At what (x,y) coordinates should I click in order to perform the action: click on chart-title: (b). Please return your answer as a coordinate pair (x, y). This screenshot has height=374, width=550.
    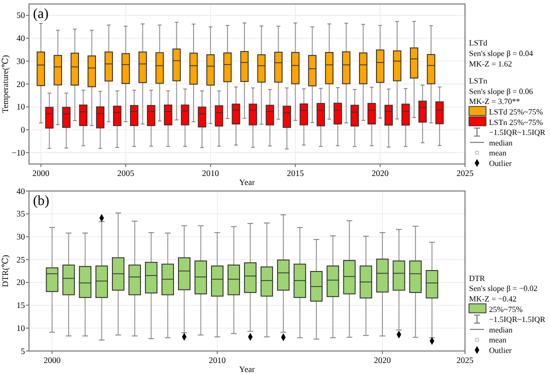
    Looking at the image, I should click on (41, 201).